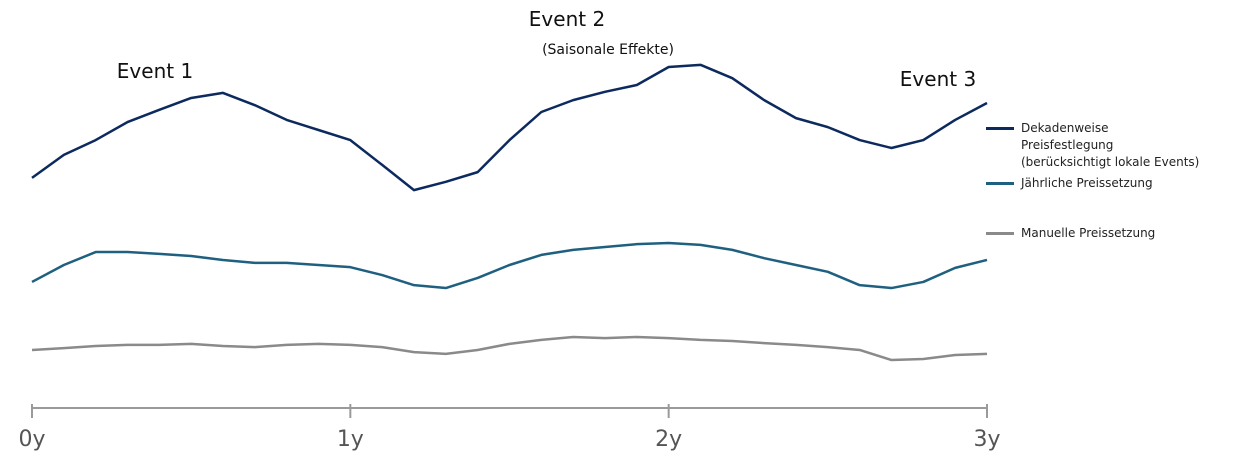  What do you see at coordinates (938, 79) in the screenshot?
I see `annotation: Event 3` at bounding box center [938, 79].